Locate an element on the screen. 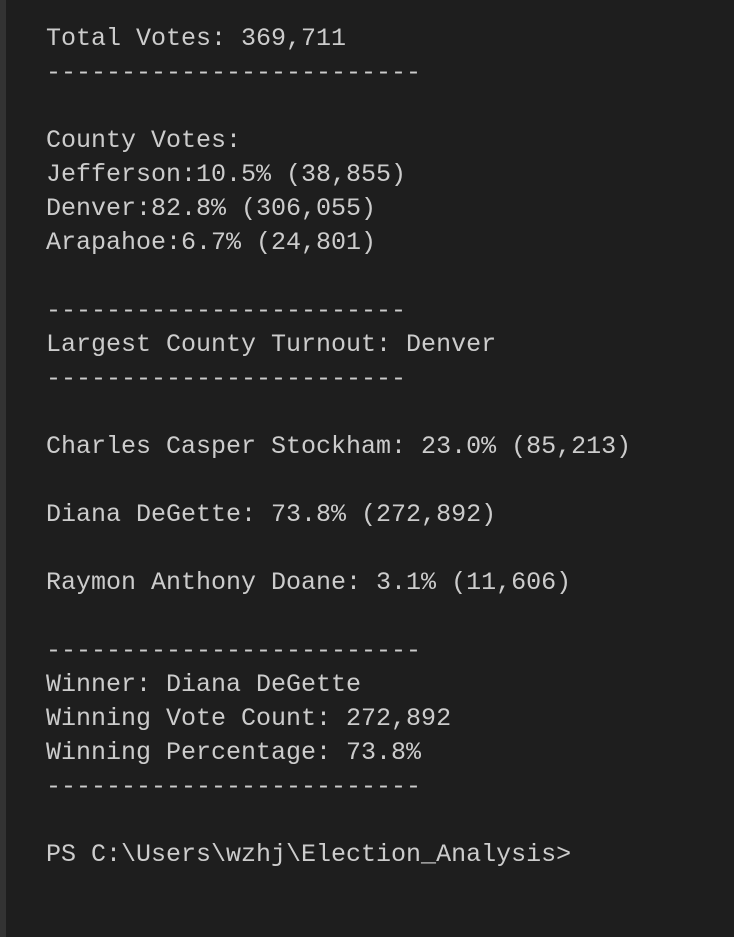 The height and width of the screenshot is (937, 734). output-line: Diana DeGette: 73.8% (272,892) is located at coordinates (271, 514).